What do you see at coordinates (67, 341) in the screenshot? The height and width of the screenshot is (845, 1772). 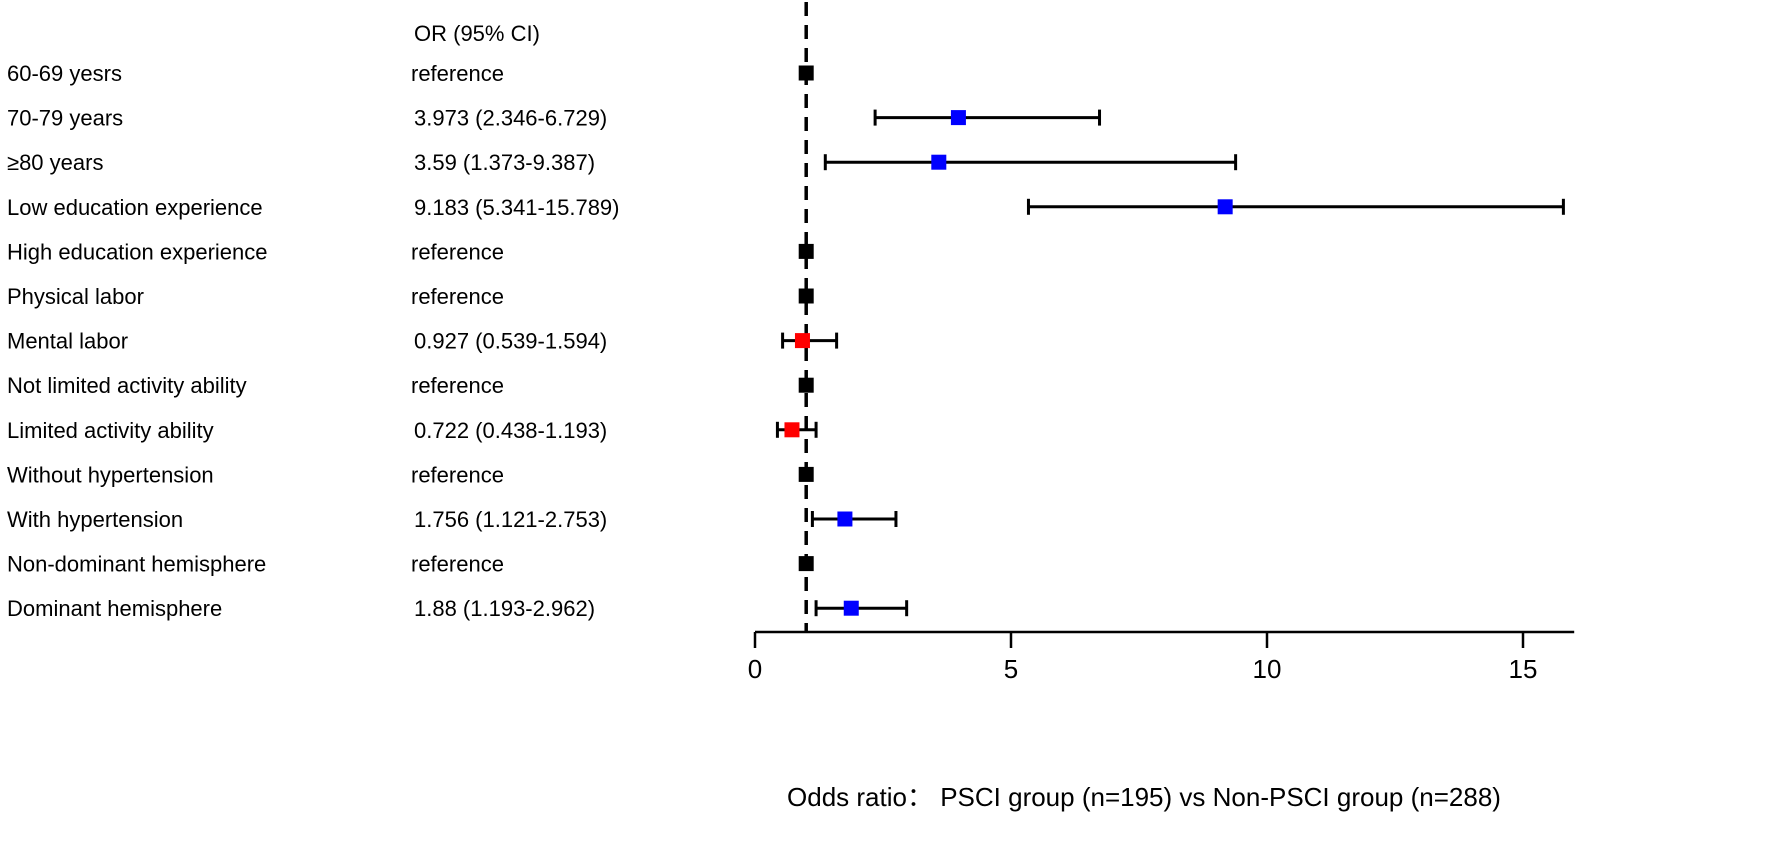 I see `row-label: Mental labor` at bounding box center [67, 341].